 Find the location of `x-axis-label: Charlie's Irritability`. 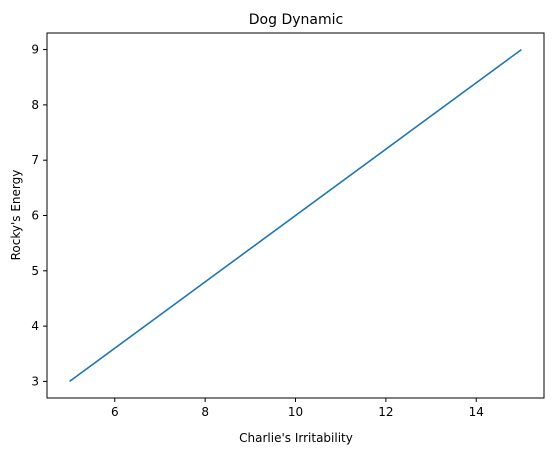

x-axis-label: Charlie's Irritability is located at coordinates (296, 438).